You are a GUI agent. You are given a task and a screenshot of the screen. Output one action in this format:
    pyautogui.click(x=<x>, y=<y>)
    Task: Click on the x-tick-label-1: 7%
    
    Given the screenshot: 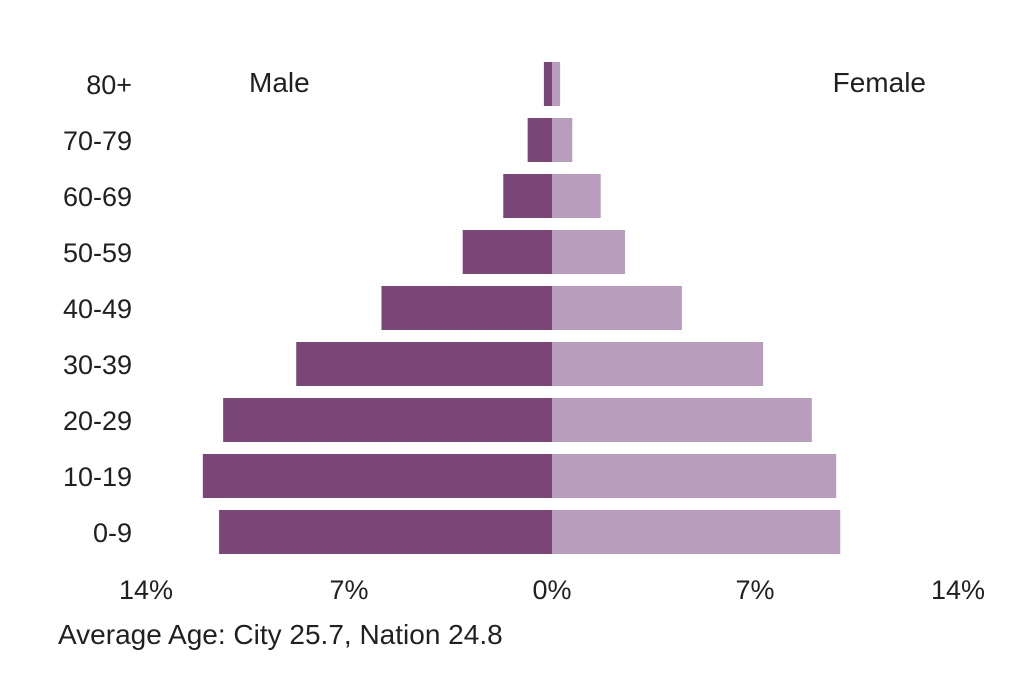 What is the action you would take?
    pyautogui.click(x=348, y=590)
    